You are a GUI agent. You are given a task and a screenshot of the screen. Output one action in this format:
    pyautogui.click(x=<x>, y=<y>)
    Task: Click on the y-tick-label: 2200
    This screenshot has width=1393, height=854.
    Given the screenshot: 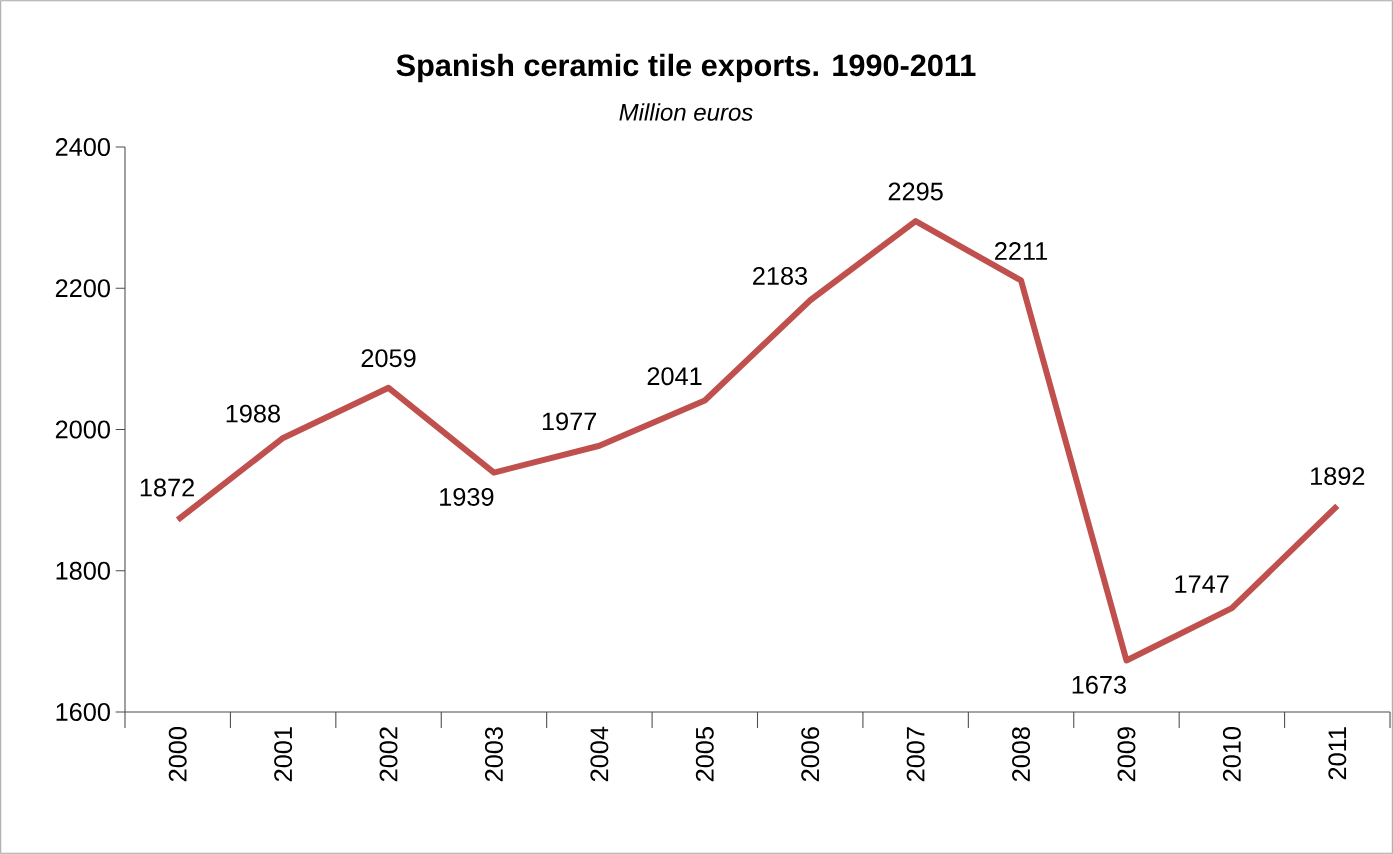 What is the action you would take?
    pyautogui.click(x=82, y=288)
    